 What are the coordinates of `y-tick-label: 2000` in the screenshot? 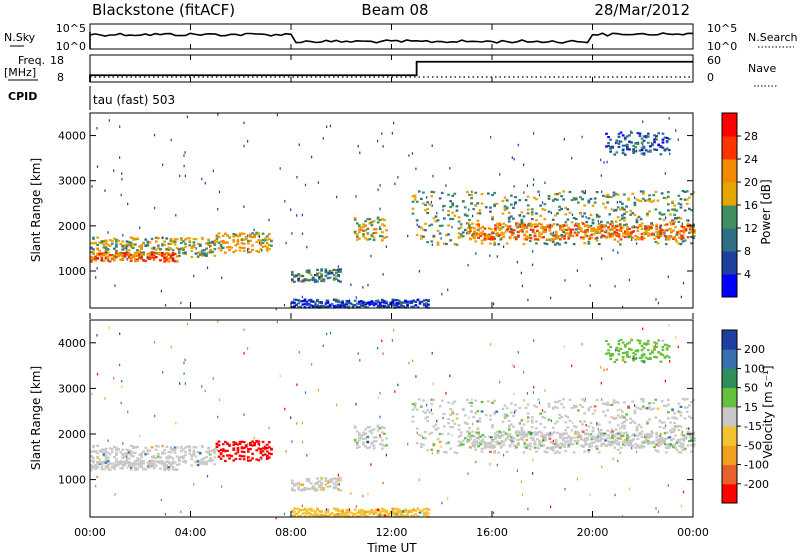 It's located at (72, 226).